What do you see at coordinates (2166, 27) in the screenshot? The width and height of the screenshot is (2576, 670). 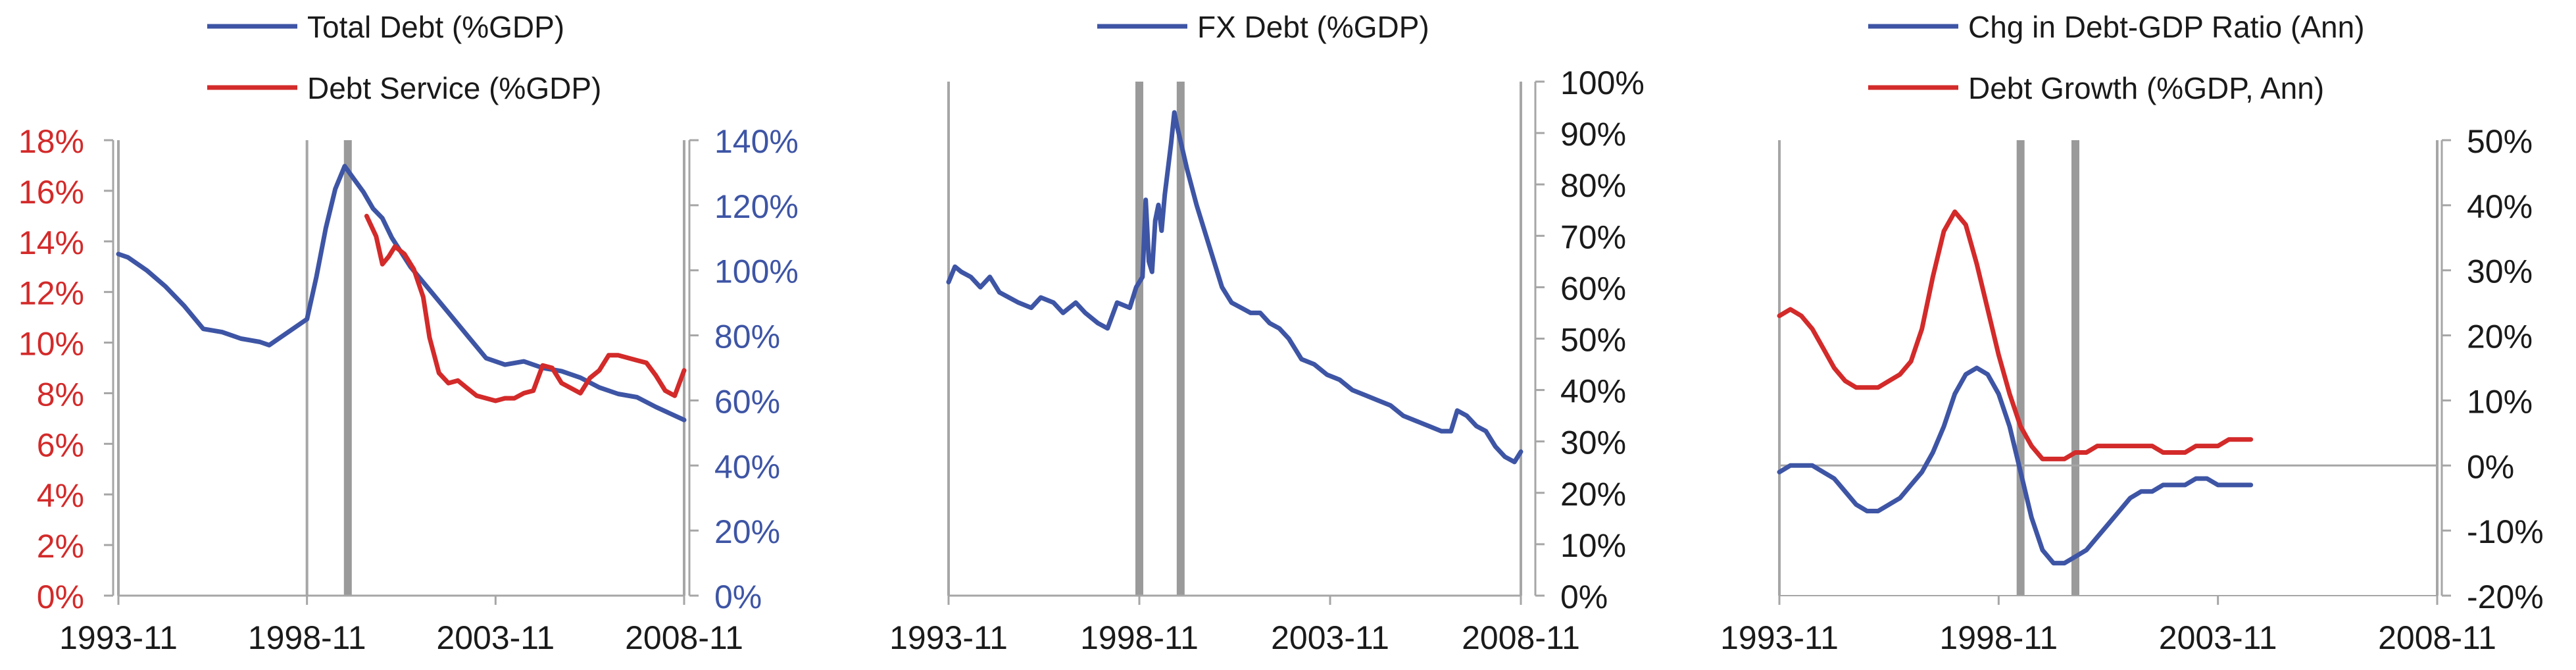 I see `legend-label: Chg in Debt-GDP Ratio (Ann)` at bounding box center [2166, 27].